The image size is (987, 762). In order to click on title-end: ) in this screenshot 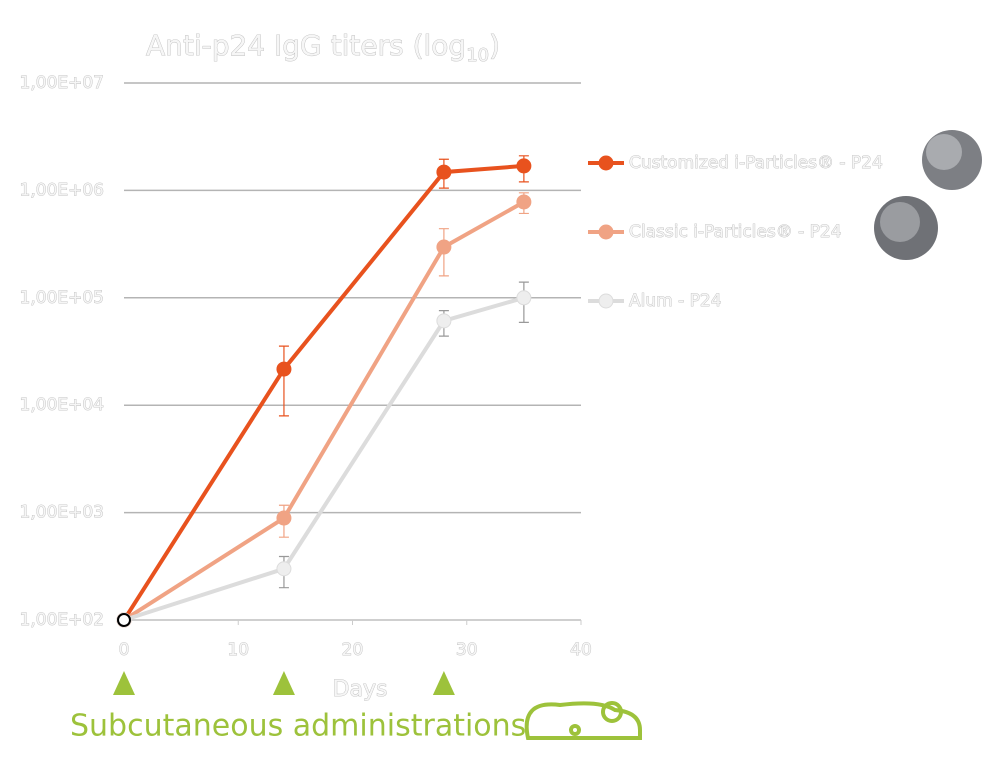, I will do `click(494, 45)`.